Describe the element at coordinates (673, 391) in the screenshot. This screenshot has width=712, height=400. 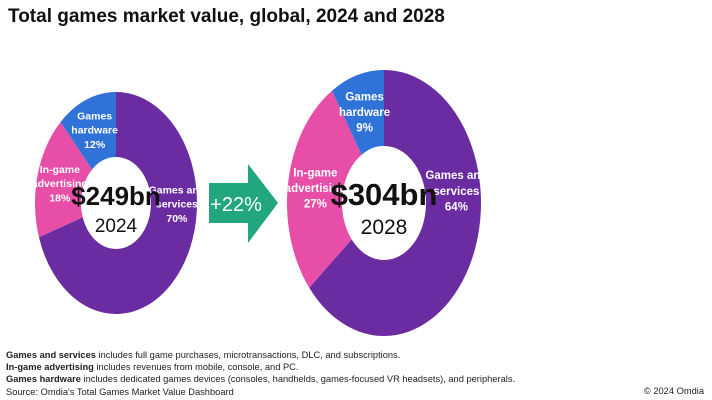
I see `copyright: © 2024 Omdia` at that location.